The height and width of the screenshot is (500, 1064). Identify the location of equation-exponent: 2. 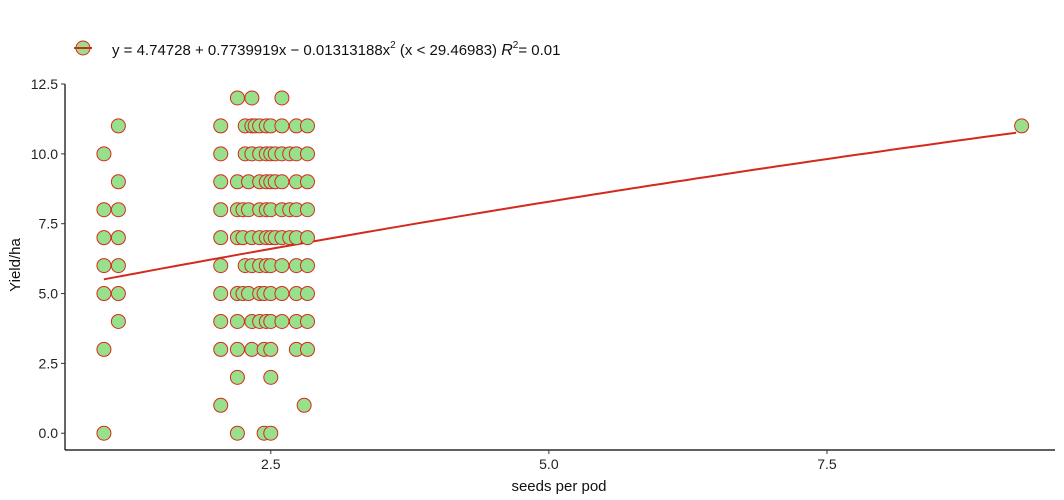
(393, 45).